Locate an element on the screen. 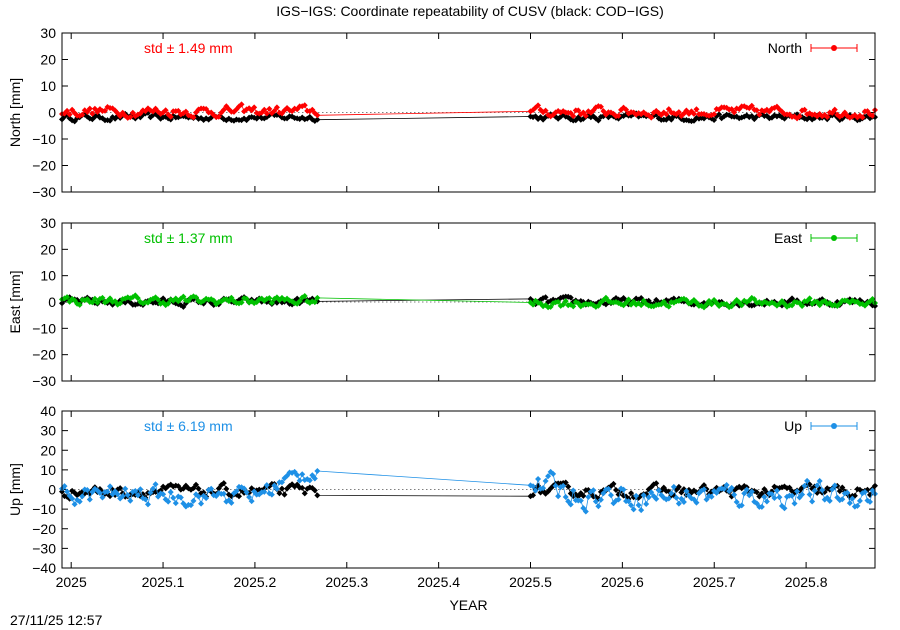  up-legend-label: Up is located at coordinates (793, 426).